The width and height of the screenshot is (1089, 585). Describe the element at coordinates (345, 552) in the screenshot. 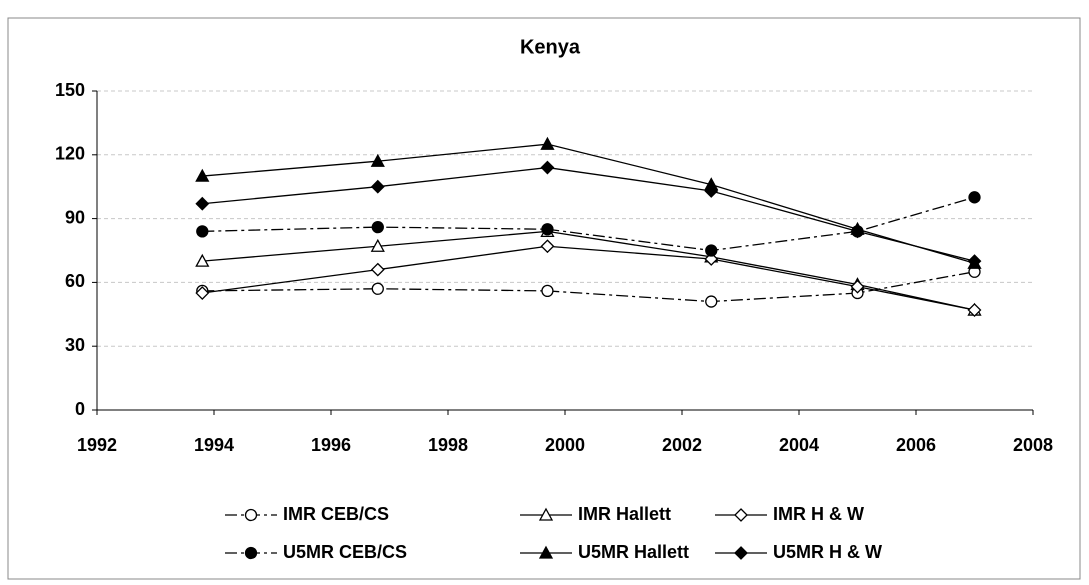

I see `legend-label: U5MR CEB/CS` at that location.